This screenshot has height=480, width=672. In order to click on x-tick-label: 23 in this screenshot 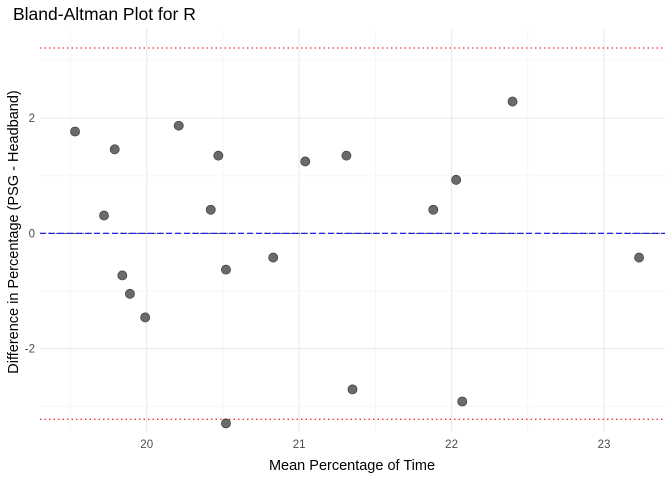, I will do `click(604, 445)`.